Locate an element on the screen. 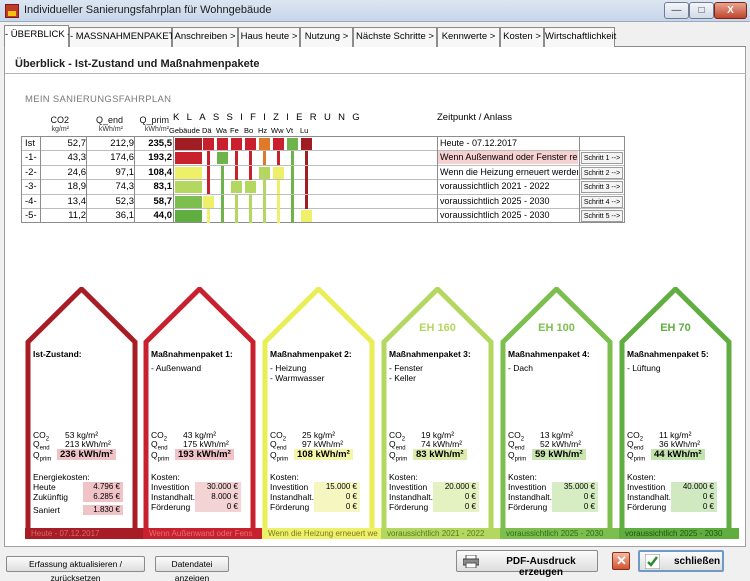 This screenshot has height=581, width=750. tab-kosten: Kosten > is located at coordinates (522, 37).